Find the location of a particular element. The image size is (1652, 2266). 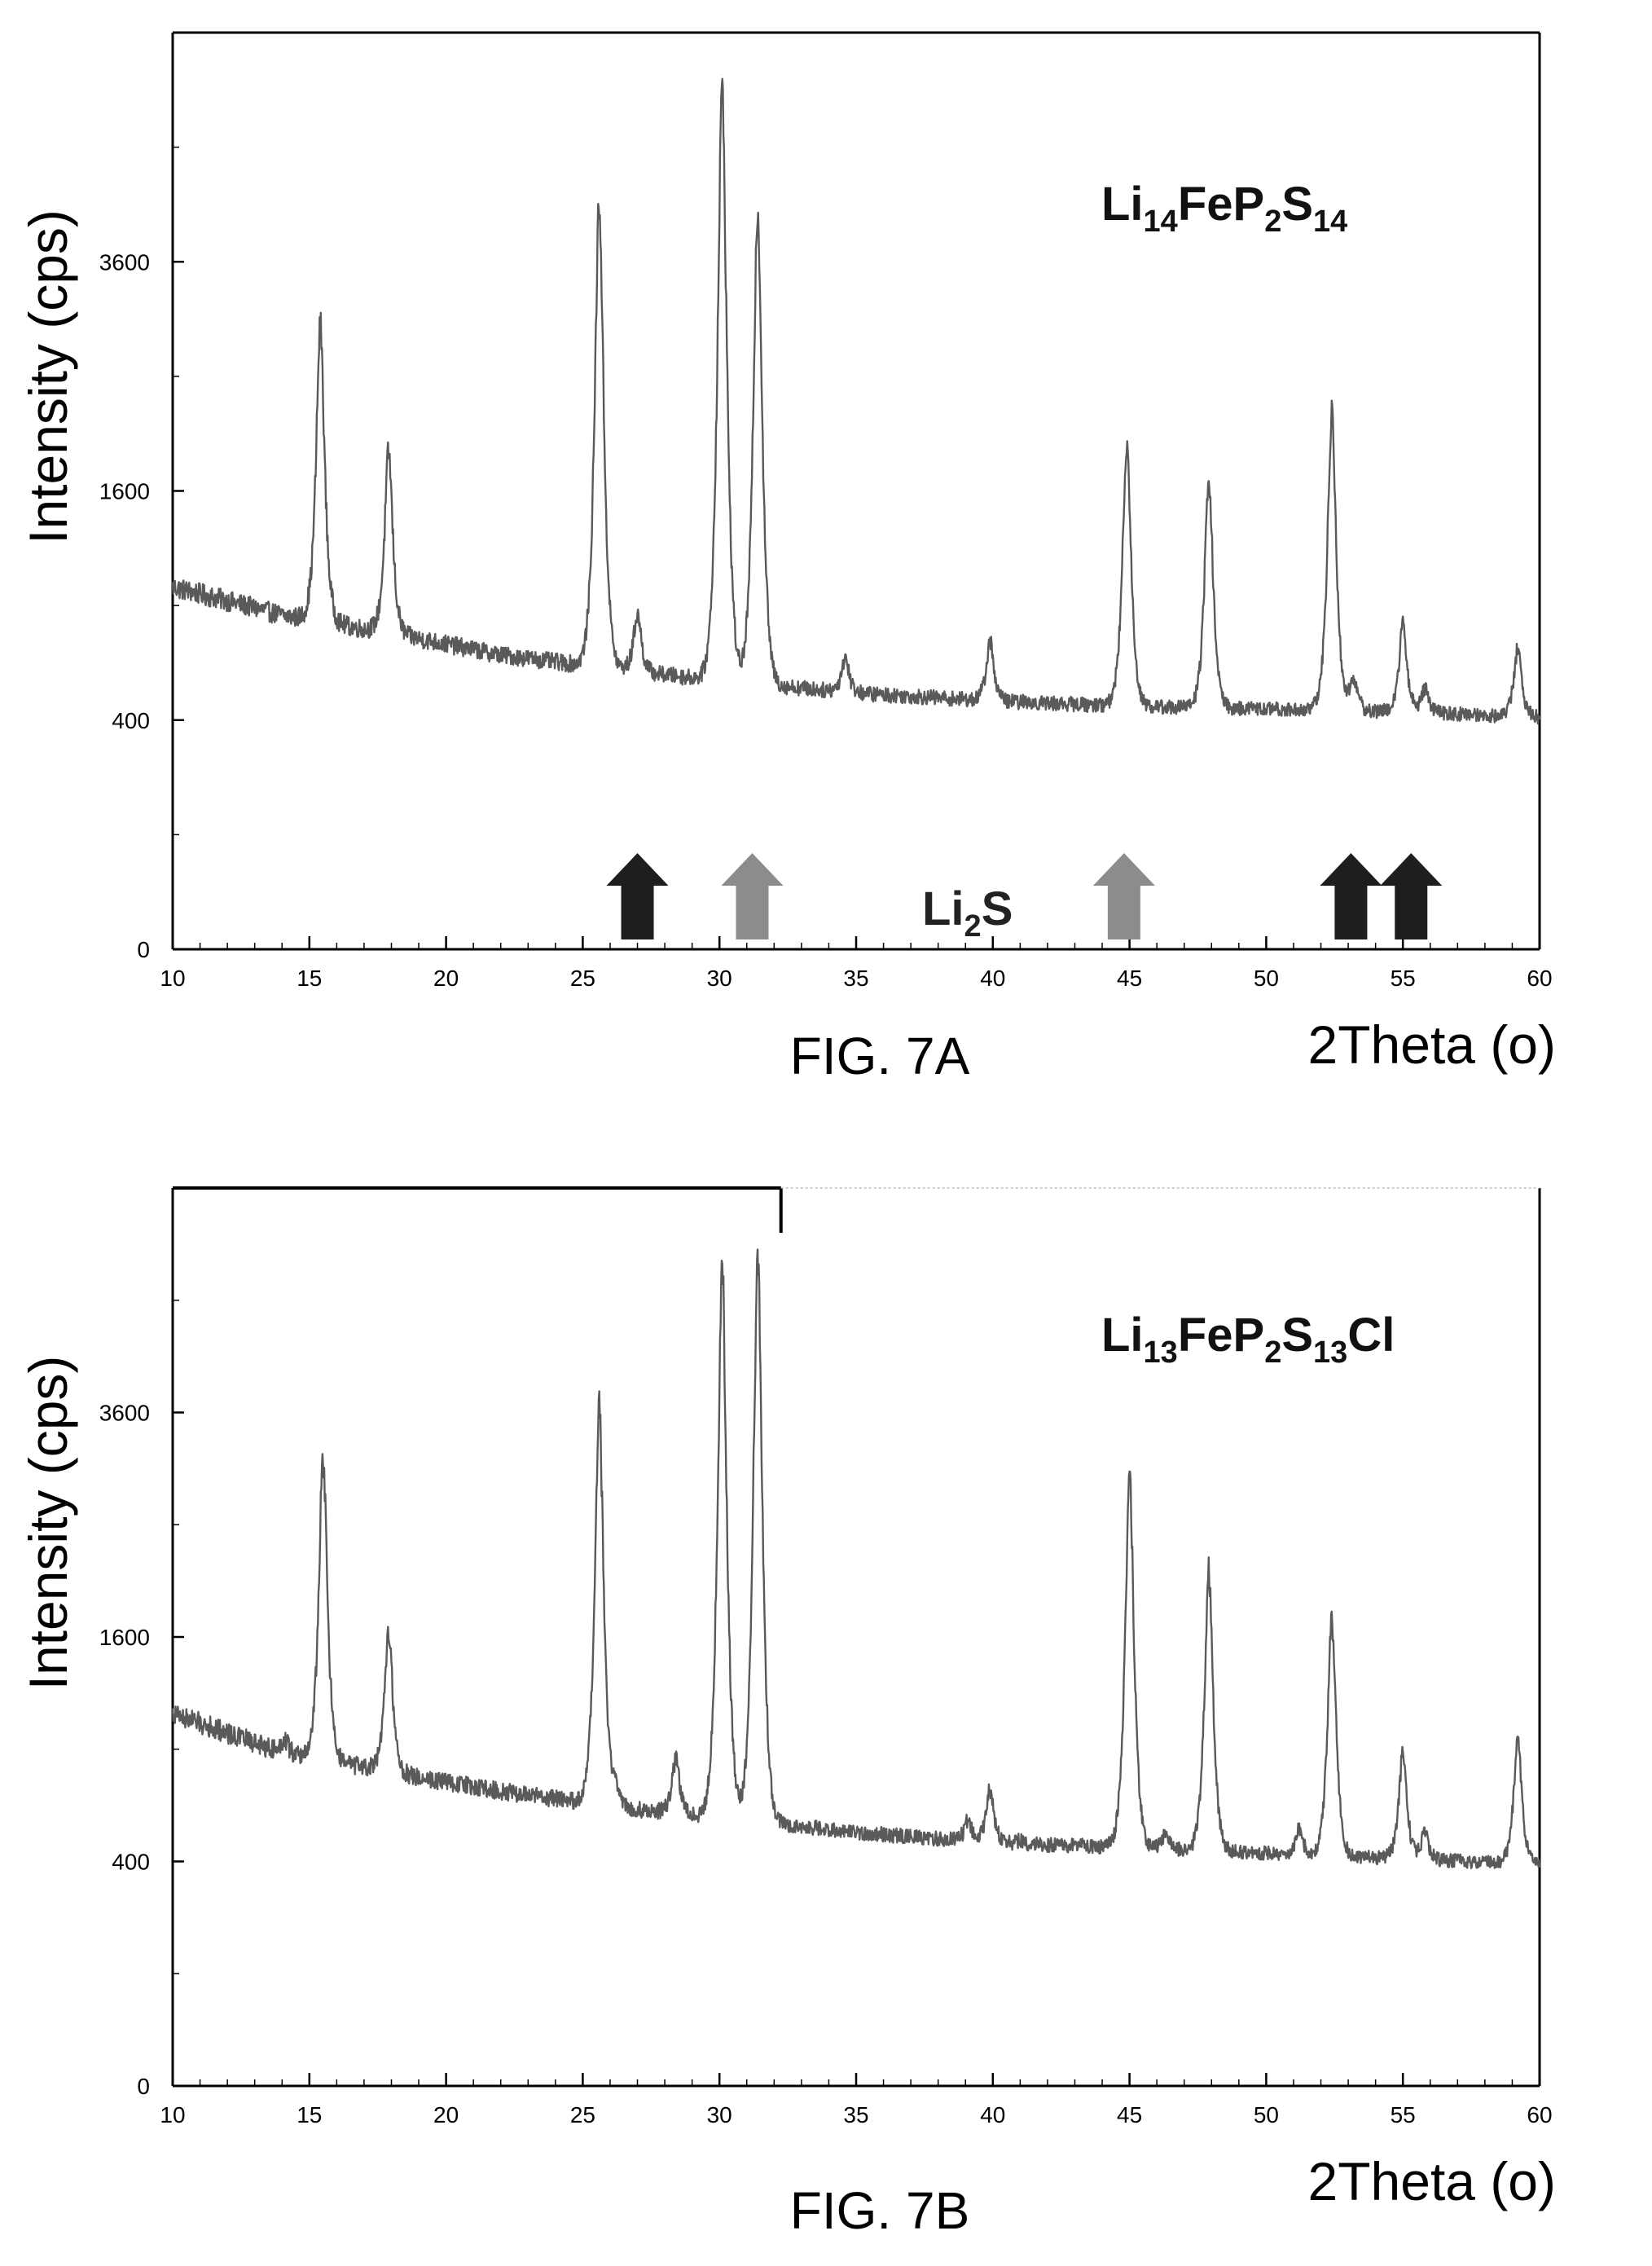

figure-caption: FIG. 7B is located at coordinates (880, 2210).